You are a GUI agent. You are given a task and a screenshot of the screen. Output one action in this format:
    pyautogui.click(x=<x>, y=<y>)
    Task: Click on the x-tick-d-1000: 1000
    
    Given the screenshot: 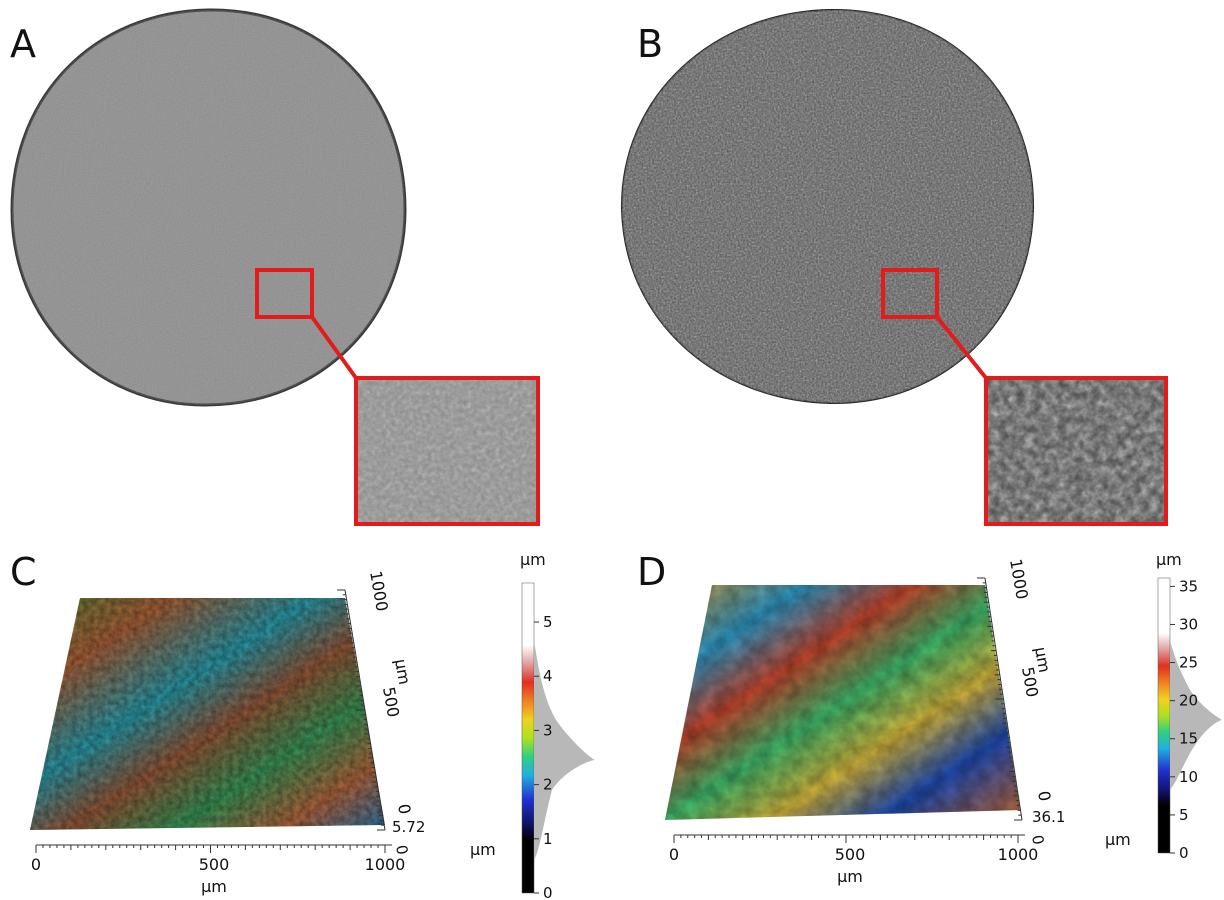 What is the action you would take?
    pyautogui.click(x=1018, y=854)
    